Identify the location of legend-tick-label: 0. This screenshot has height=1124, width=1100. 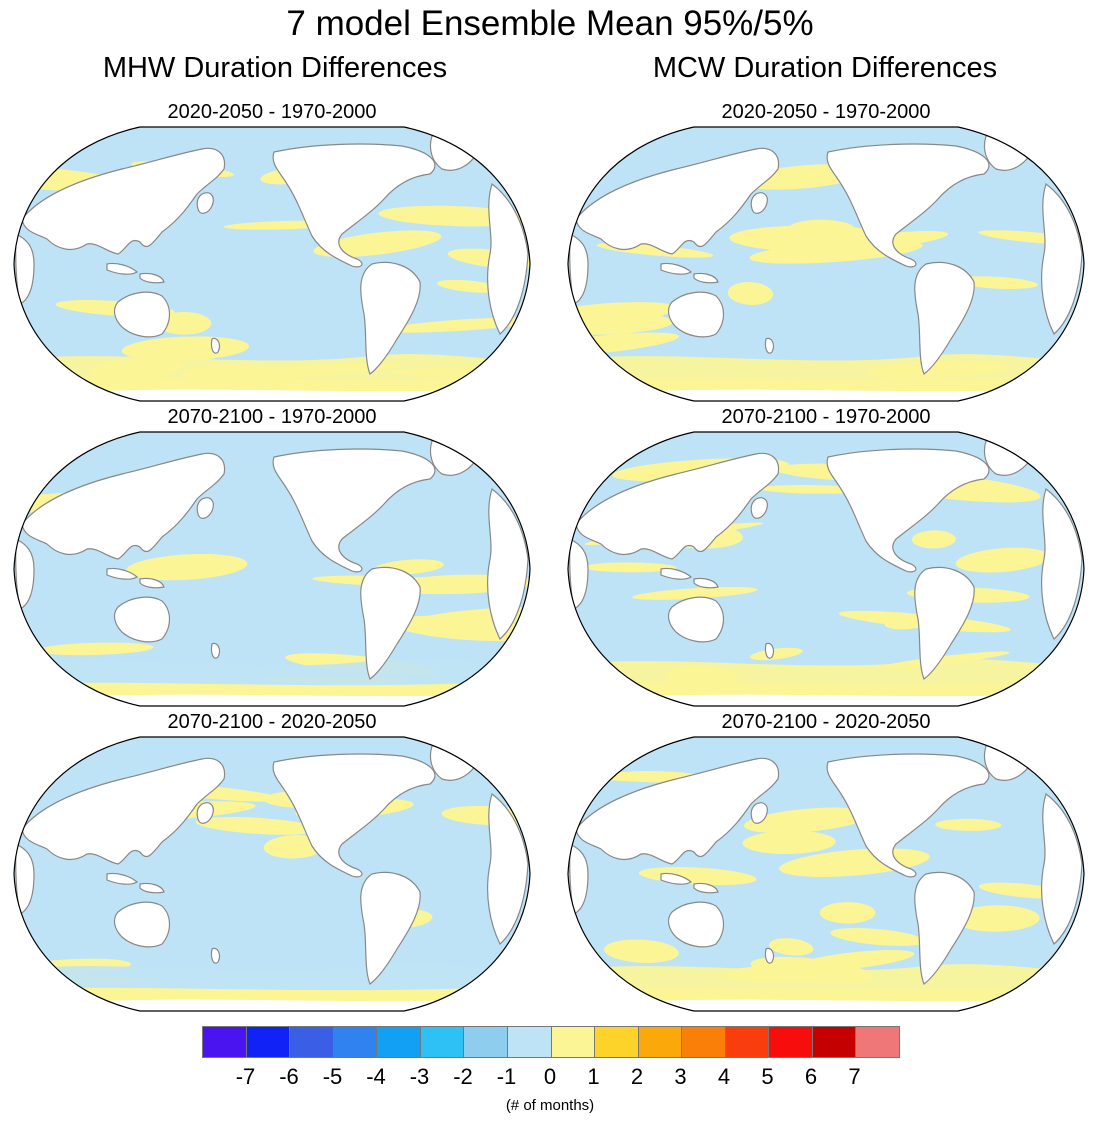
(550, 1076).